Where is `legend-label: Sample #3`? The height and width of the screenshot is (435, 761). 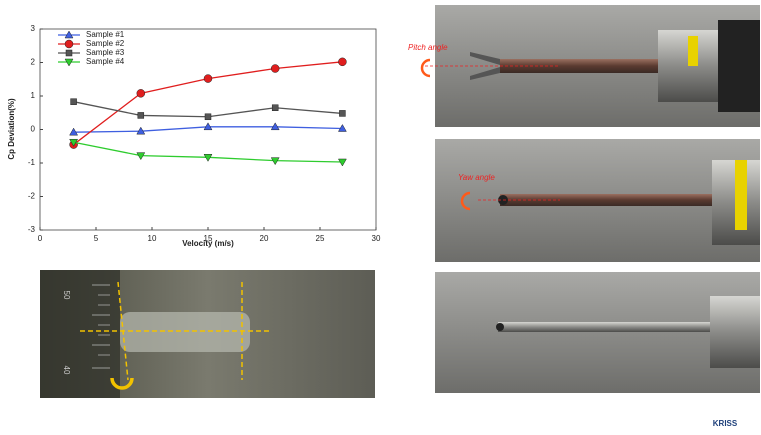
legend-label: Sample #3 is located at coordinates (105, 52).